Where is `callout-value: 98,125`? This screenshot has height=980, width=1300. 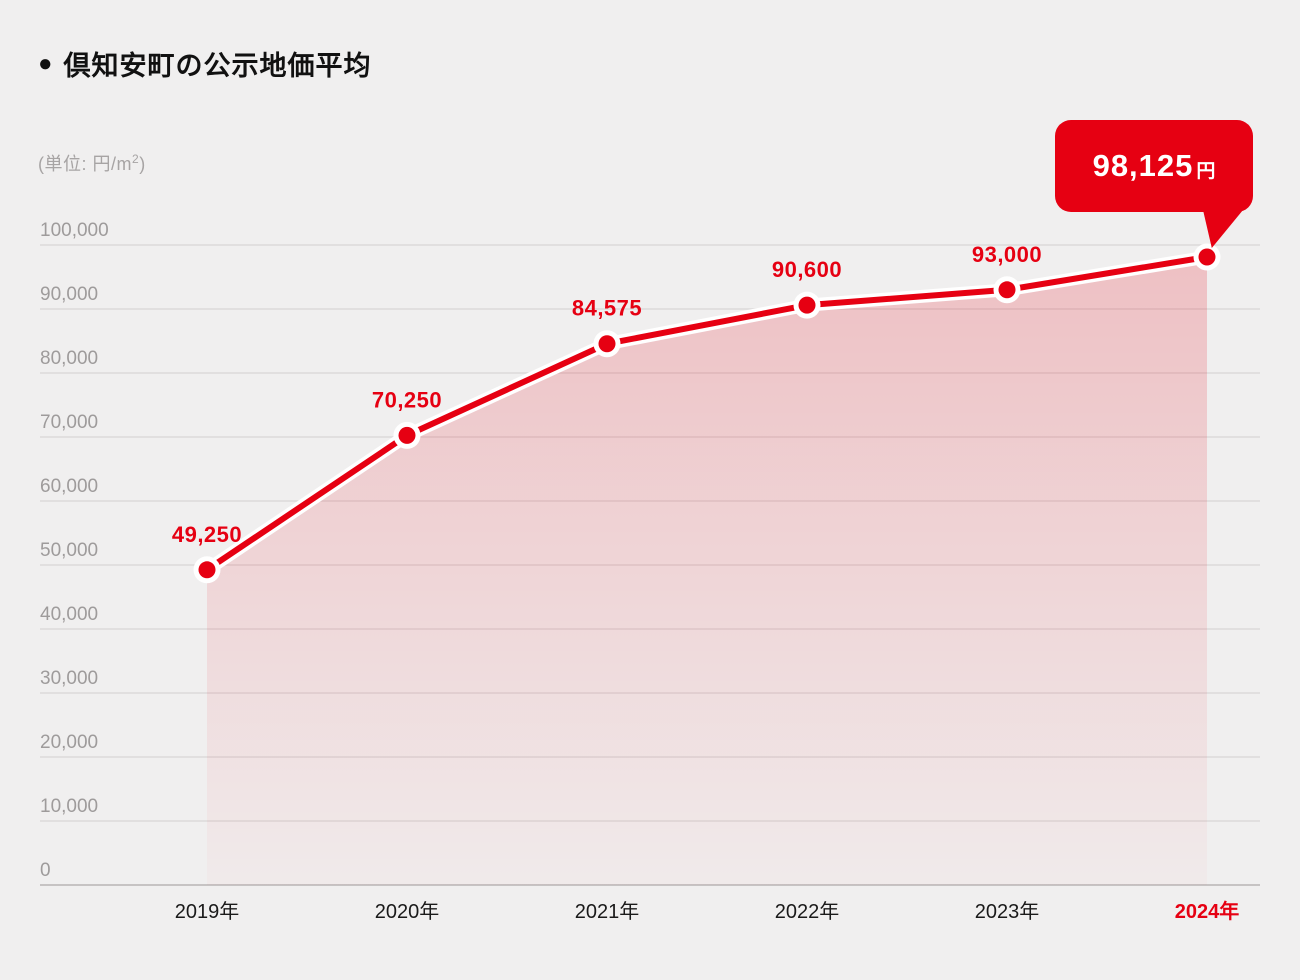 callout-value: 98,125 is located at coordinates (1143, 165).